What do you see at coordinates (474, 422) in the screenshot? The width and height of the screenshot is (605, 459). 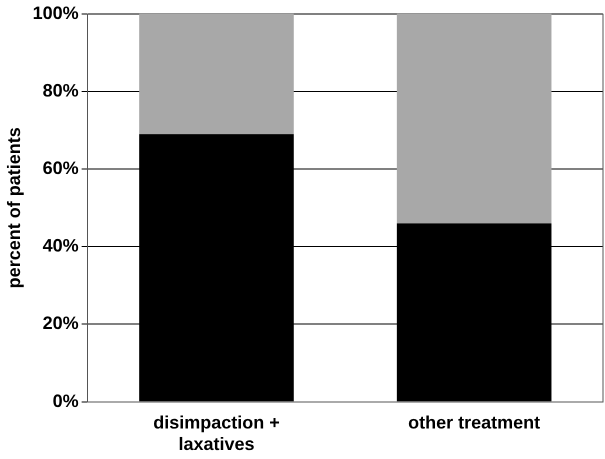 I see `x-tick-label: other treatment` at bounding box center [474, 422].